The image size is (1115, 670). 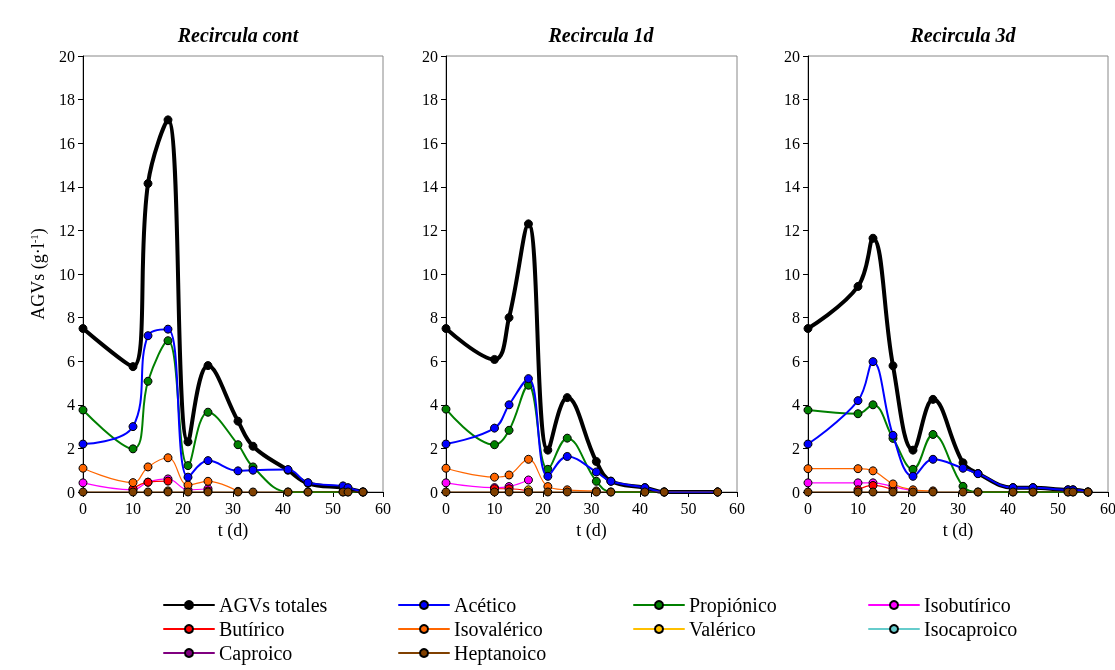 I want to click on legend-label: AGVs totales, so click(x=273, y=605).